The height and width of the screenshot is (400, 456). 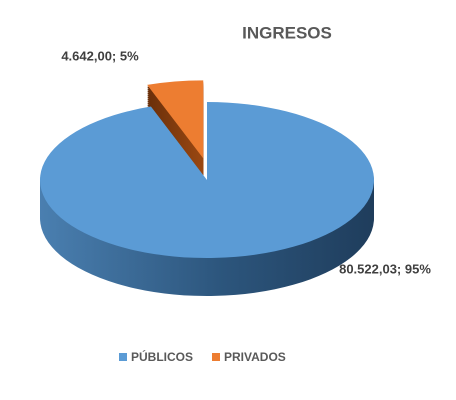 What do you see at coordinates (287, 32) in the screenshot?
I see `chart-title: INGRESOS` at bounding box center [287, 32].